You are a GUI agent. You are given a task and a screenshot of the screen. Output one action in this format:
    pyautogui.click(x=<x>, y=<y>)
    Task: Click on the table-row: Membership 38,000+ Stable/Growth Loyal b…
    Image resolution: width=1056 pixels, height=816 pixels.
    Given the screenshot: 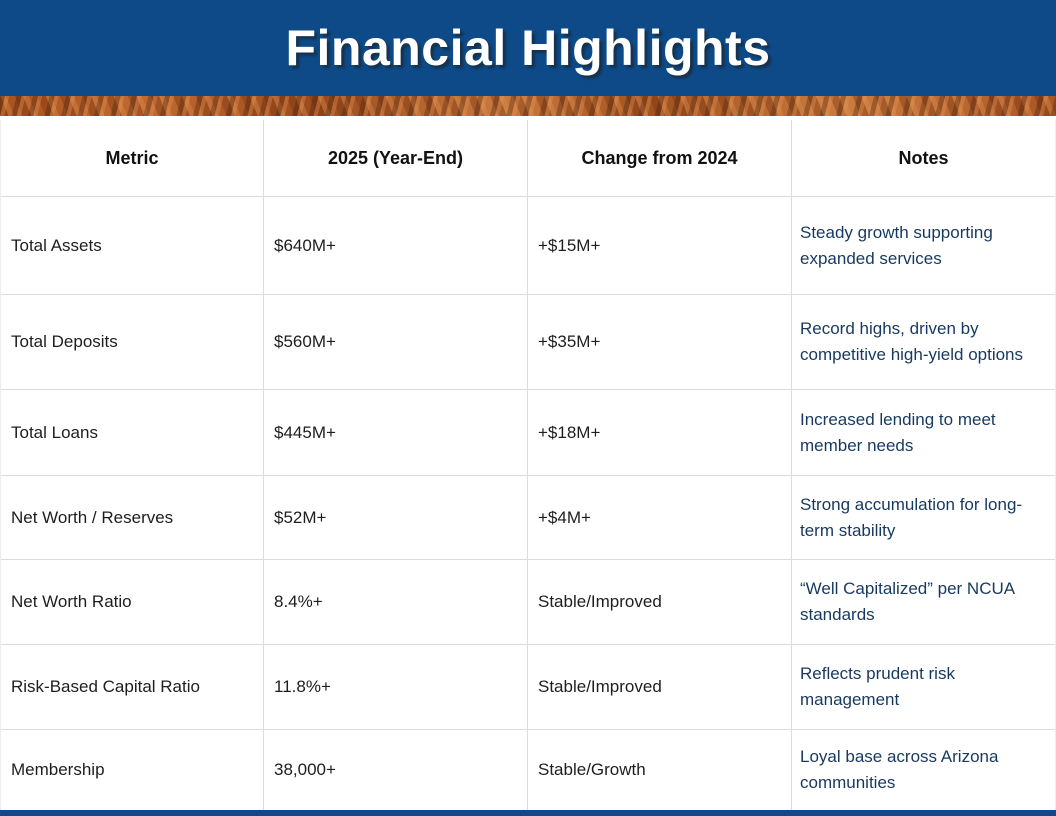 What is the action you would take?
    pyautogui.click(x=528, y=770)
    